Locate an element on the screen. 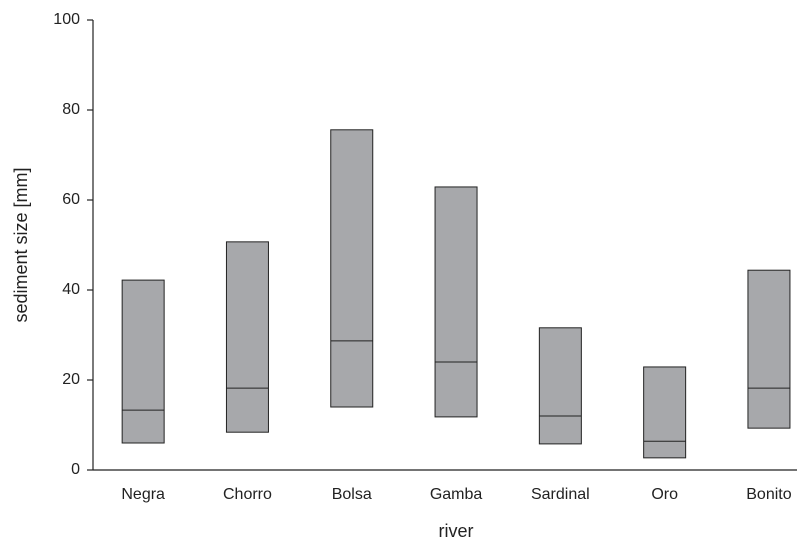 Image resolution: width=797 pixels, height=541 pixels. x-tick-label: Bolsa is located at coordinates (352, 494).